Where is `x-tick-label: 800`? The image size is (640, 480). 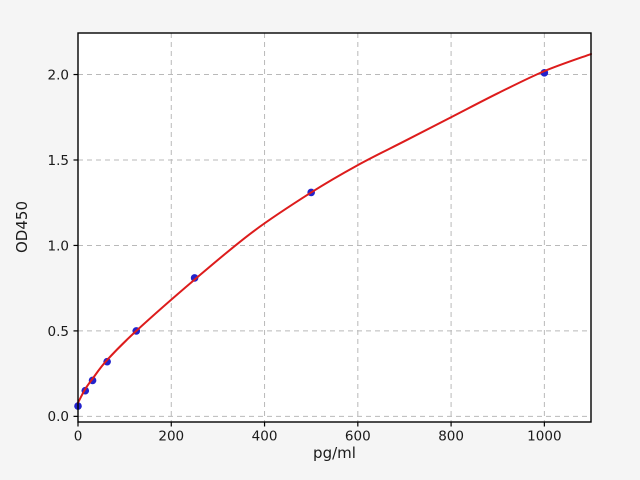 x-tick-label: 800 is located at coordinates (451, 437).